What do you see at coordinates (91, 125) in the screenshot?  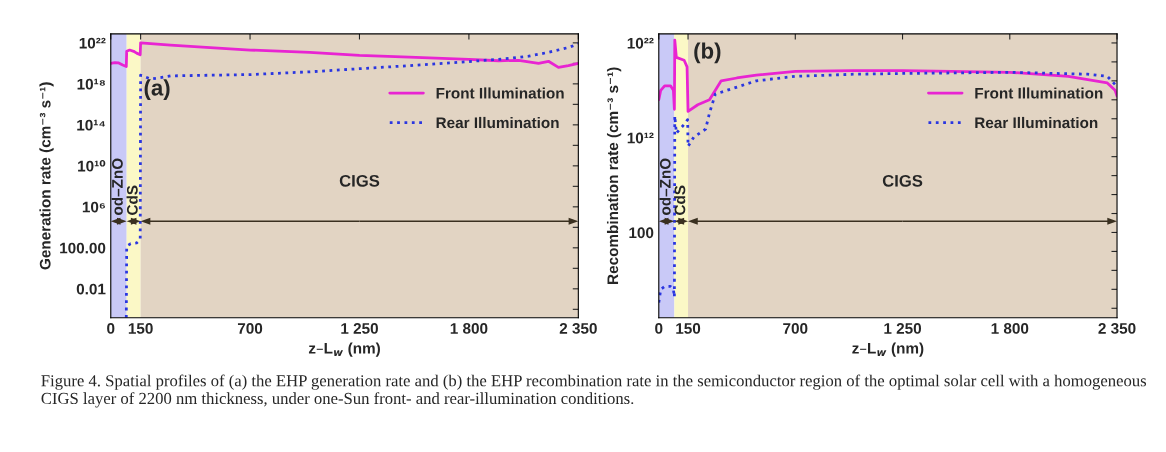 I see `y-tick-label: 10¹⁴` at bounding box center [91, 125].